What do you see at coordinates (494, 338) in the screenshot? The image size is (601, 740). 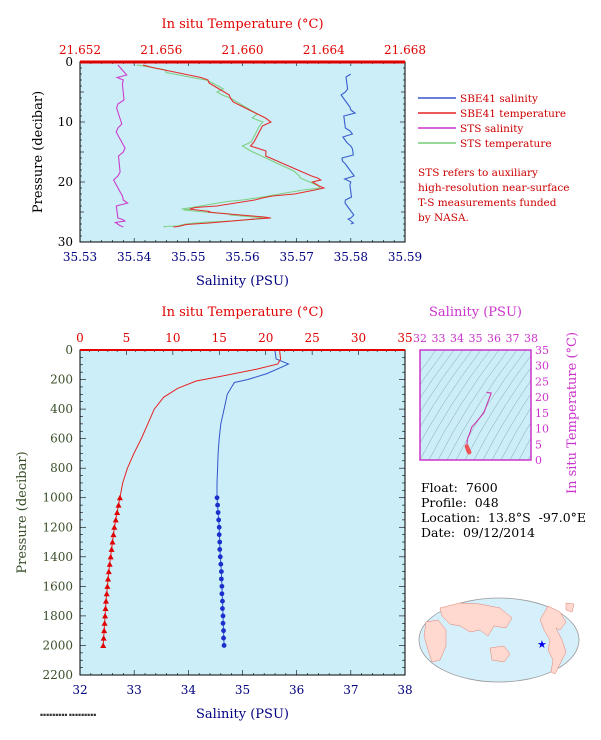 I see `ts-salinity-tick-label: 36` at bounding box center [494, 338].